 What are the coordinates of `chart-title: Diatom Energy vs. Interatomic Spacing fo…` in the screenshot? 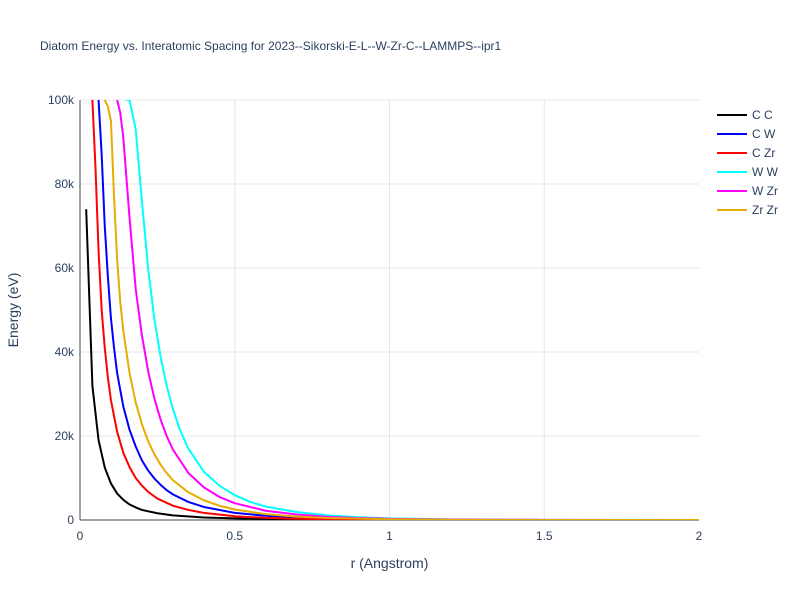 It's located at (271, 46).